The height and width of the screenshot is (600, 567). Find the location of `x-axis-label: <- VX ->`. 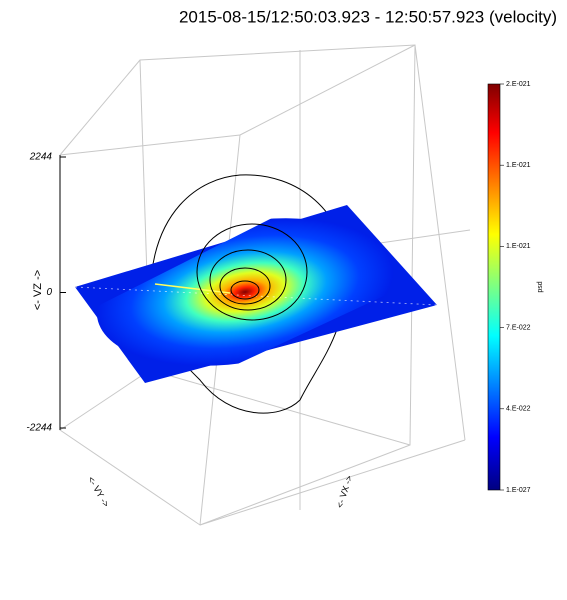

x-axis-label: <- VX -> is located at coordinates (344, 491).